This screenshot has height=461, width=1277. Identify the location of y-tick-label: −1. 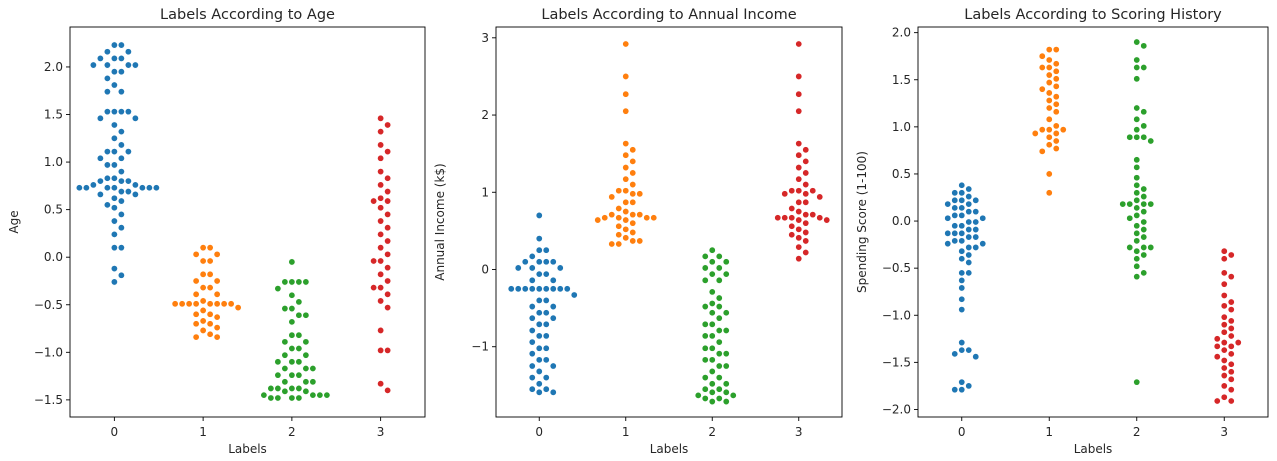
(480, 347).